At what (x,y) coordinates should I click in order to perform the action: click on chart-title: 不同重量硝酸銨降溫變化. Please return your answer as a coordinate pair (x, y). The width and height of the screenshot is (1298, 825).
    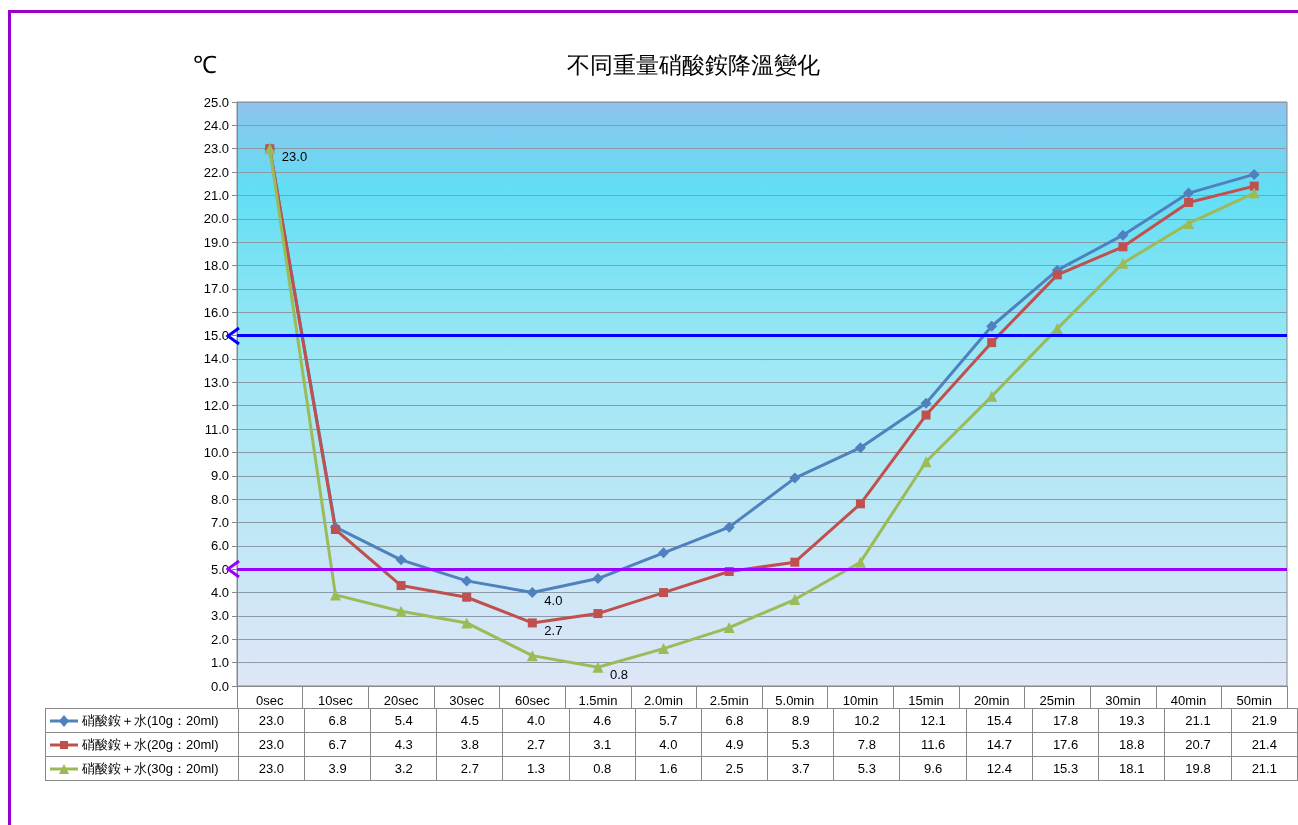
    Looking at the image, I should click on (693, 64).